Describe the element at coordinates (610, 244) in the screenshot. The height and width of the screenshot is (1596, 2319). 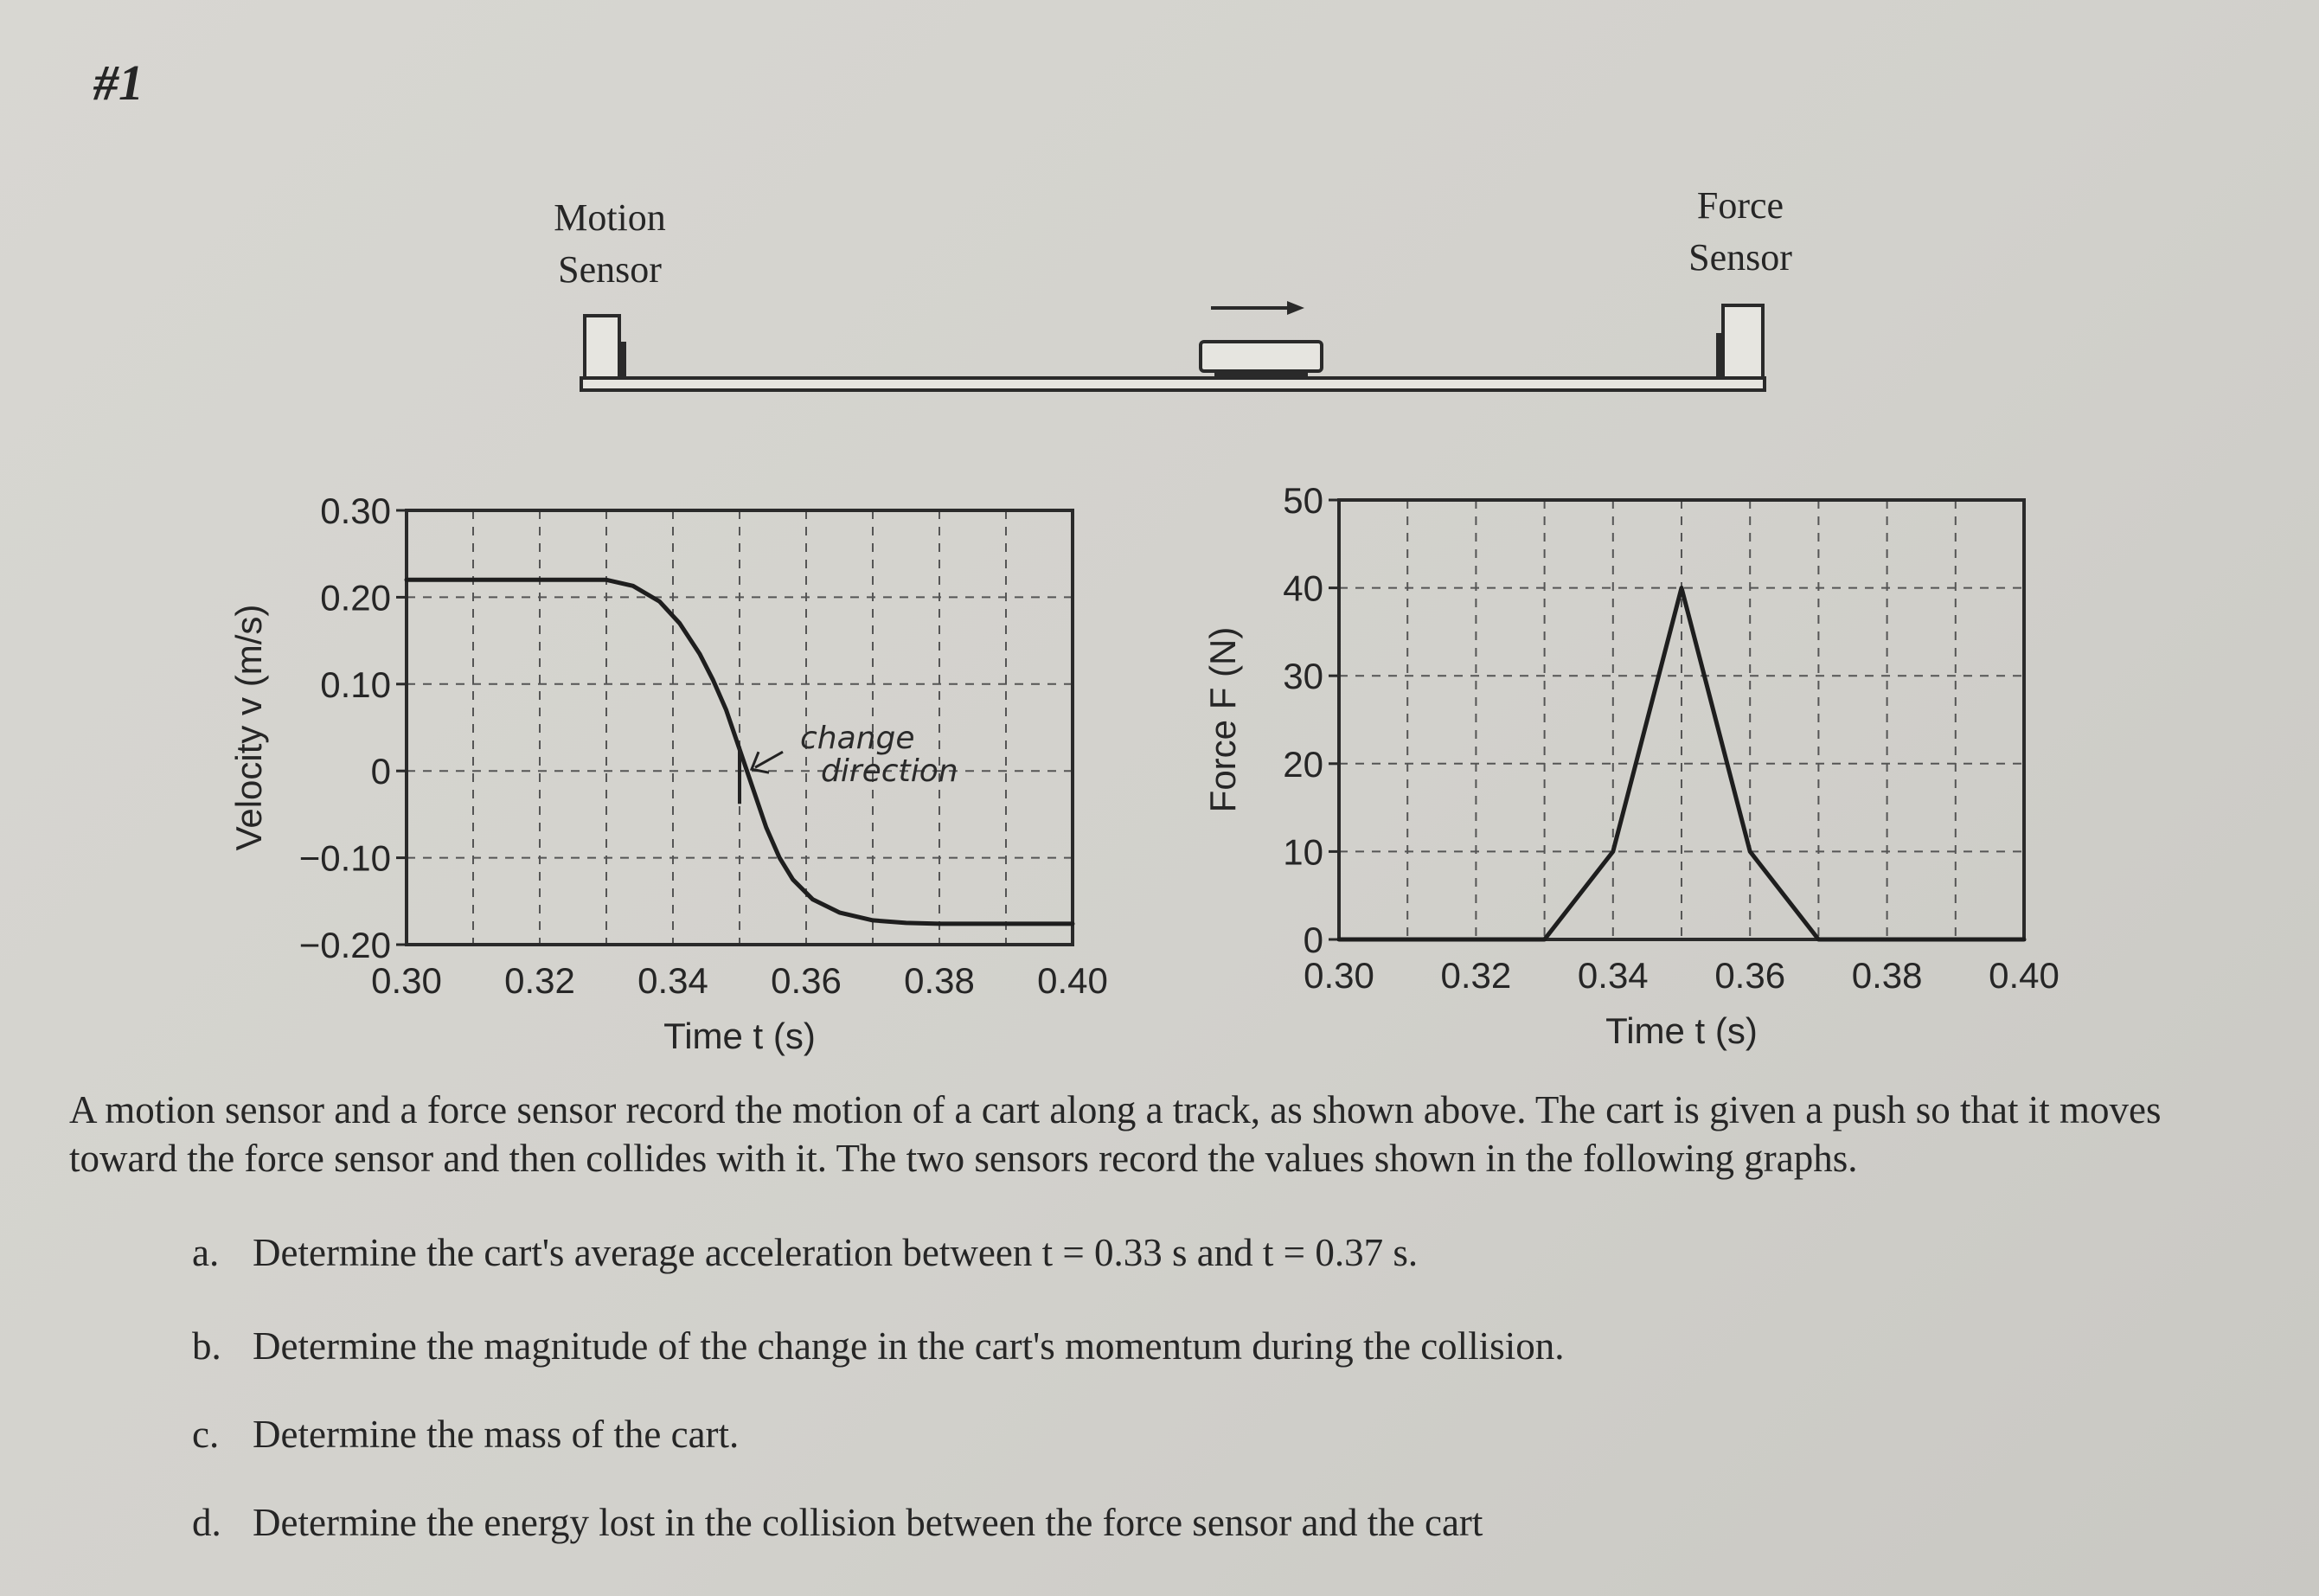
I see `motion-sensor-label: Motion Sensor` at that location.